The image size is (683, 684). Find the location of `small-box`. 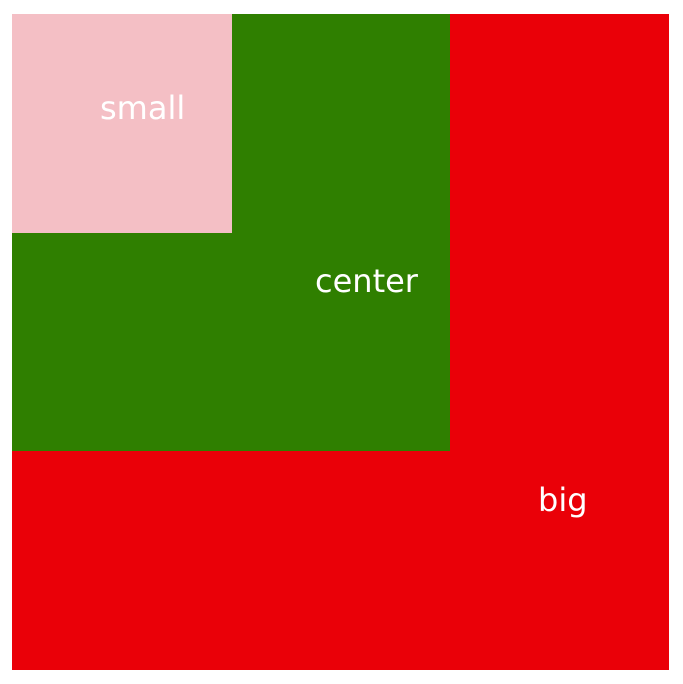

small-box is located at coordinates (122, 123).